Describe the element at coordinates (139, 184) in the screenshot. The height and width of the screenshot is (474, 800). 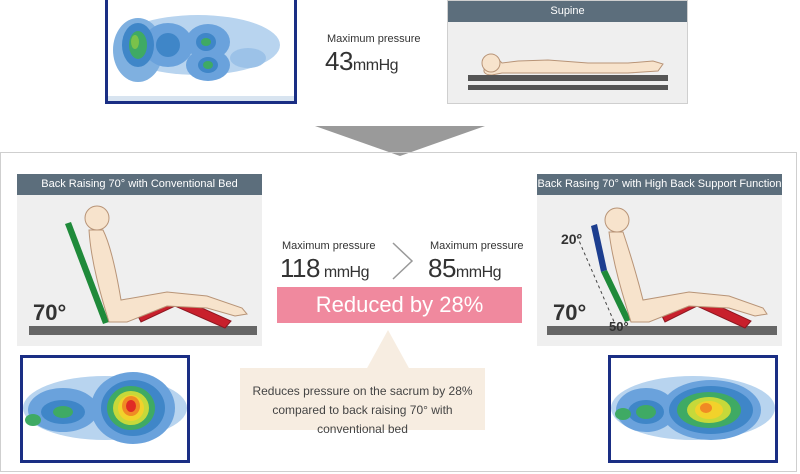
I see `conventional-panel-title: Back Raising 70° with Conventional Bed` at that location.